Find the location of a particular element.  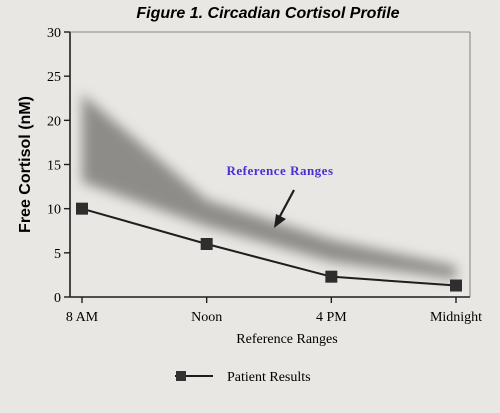

x-tick-label: Midnight is located at coordinates (456, 317).